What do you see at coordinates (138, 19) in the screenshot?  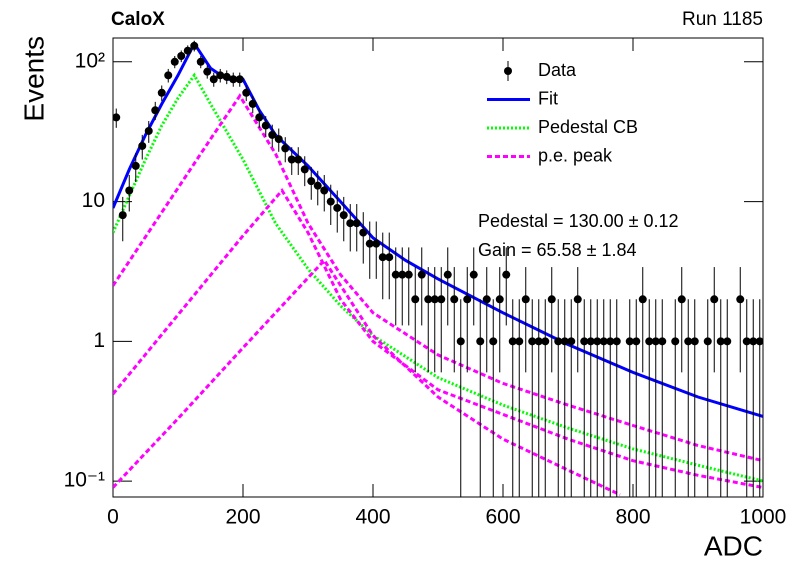 I see `chart-title: CaloX` at bounding box center [138, 19].